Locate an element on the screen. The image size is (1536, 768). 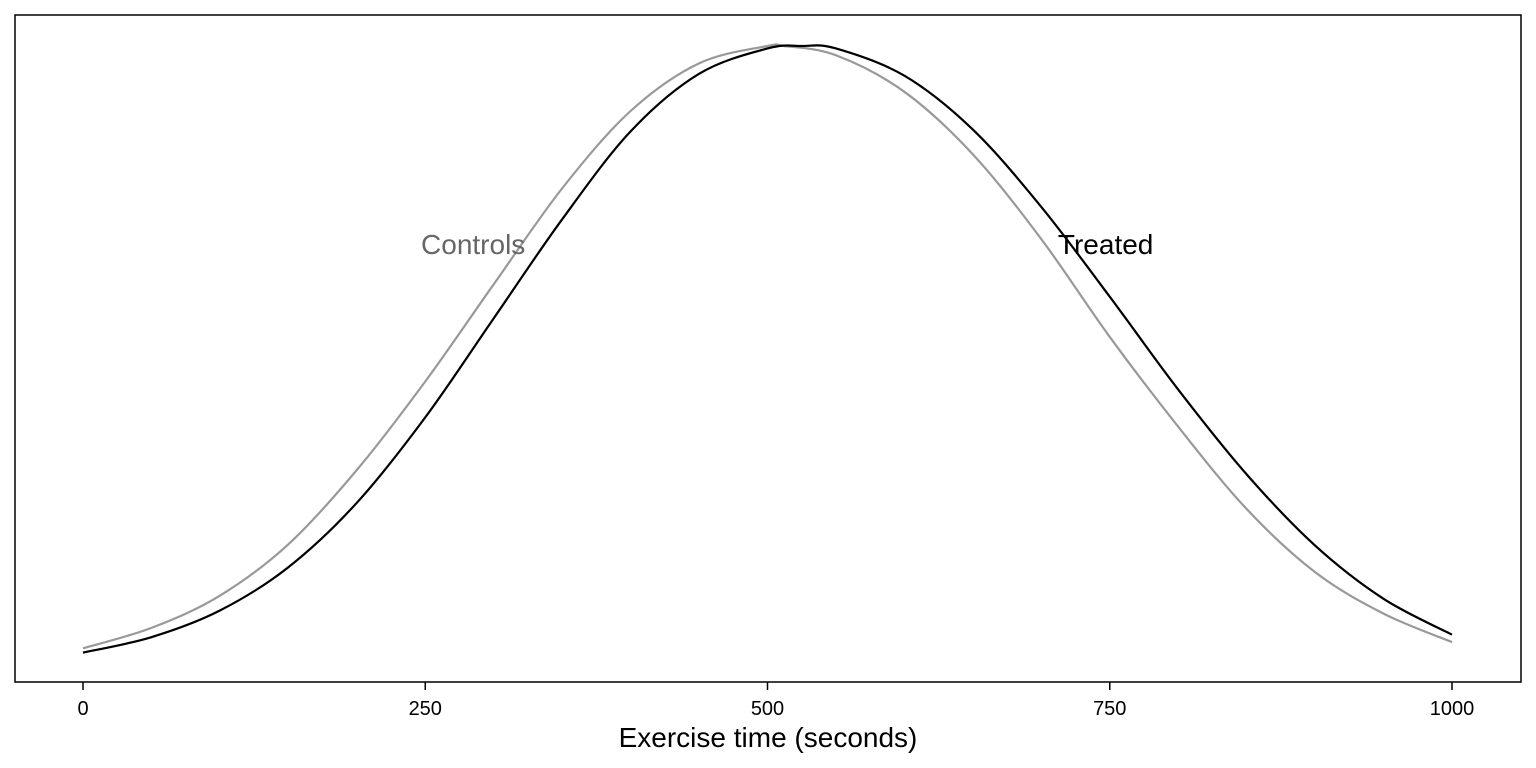
series-label-controls: Controls is located at coordinates (473, 244).